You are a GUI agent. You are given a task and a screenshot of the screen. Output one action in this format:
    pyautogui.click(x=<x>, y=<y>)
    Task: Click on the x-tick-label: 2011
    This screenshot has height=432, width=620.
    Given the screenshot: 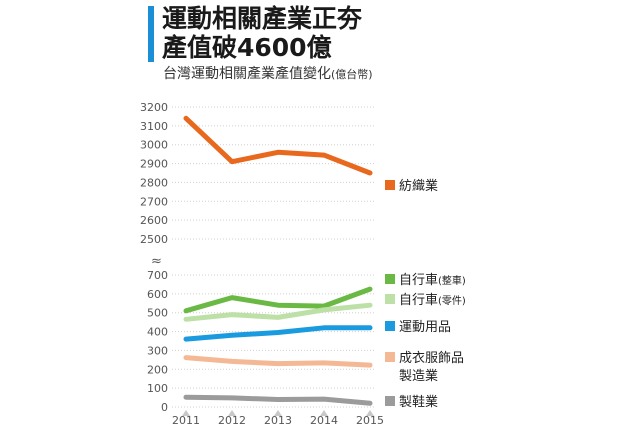 What is the action you would take?
    pyautogui.click(x=186, y=420)
    